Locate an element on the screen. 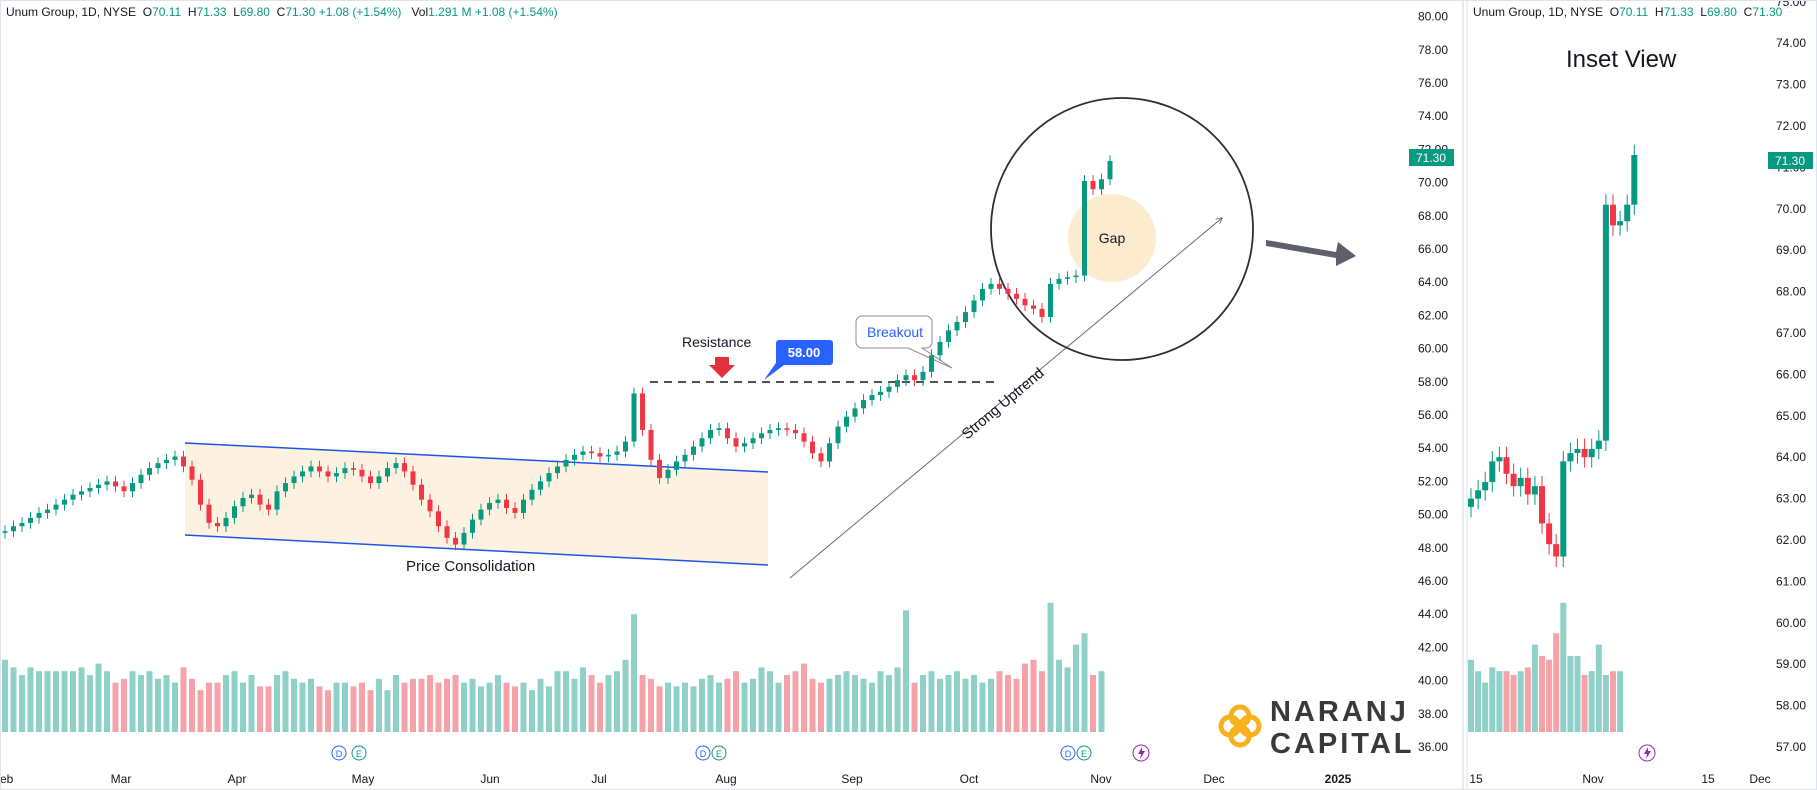 The image size is (1817, 790). y-axis-tick-label: 75.00 is located at coordinates (1791, 4).